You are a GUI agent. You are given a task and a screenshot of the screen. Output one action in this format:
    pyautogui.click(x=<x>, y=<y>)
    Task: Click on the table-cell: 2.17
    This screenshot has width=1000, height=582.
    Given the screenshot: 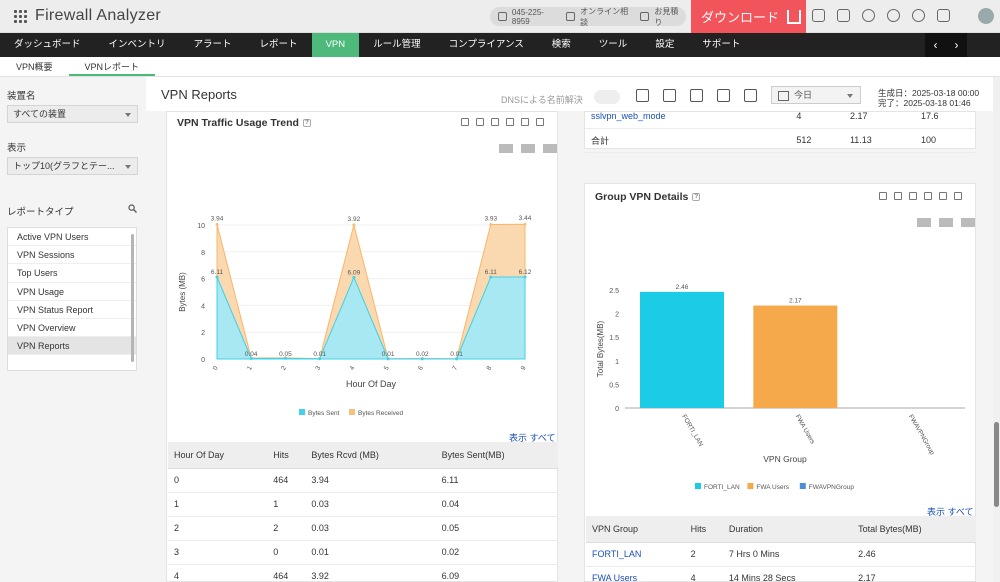 What is the action you would take?
    pyautogui.click(x=879, y=116)
    